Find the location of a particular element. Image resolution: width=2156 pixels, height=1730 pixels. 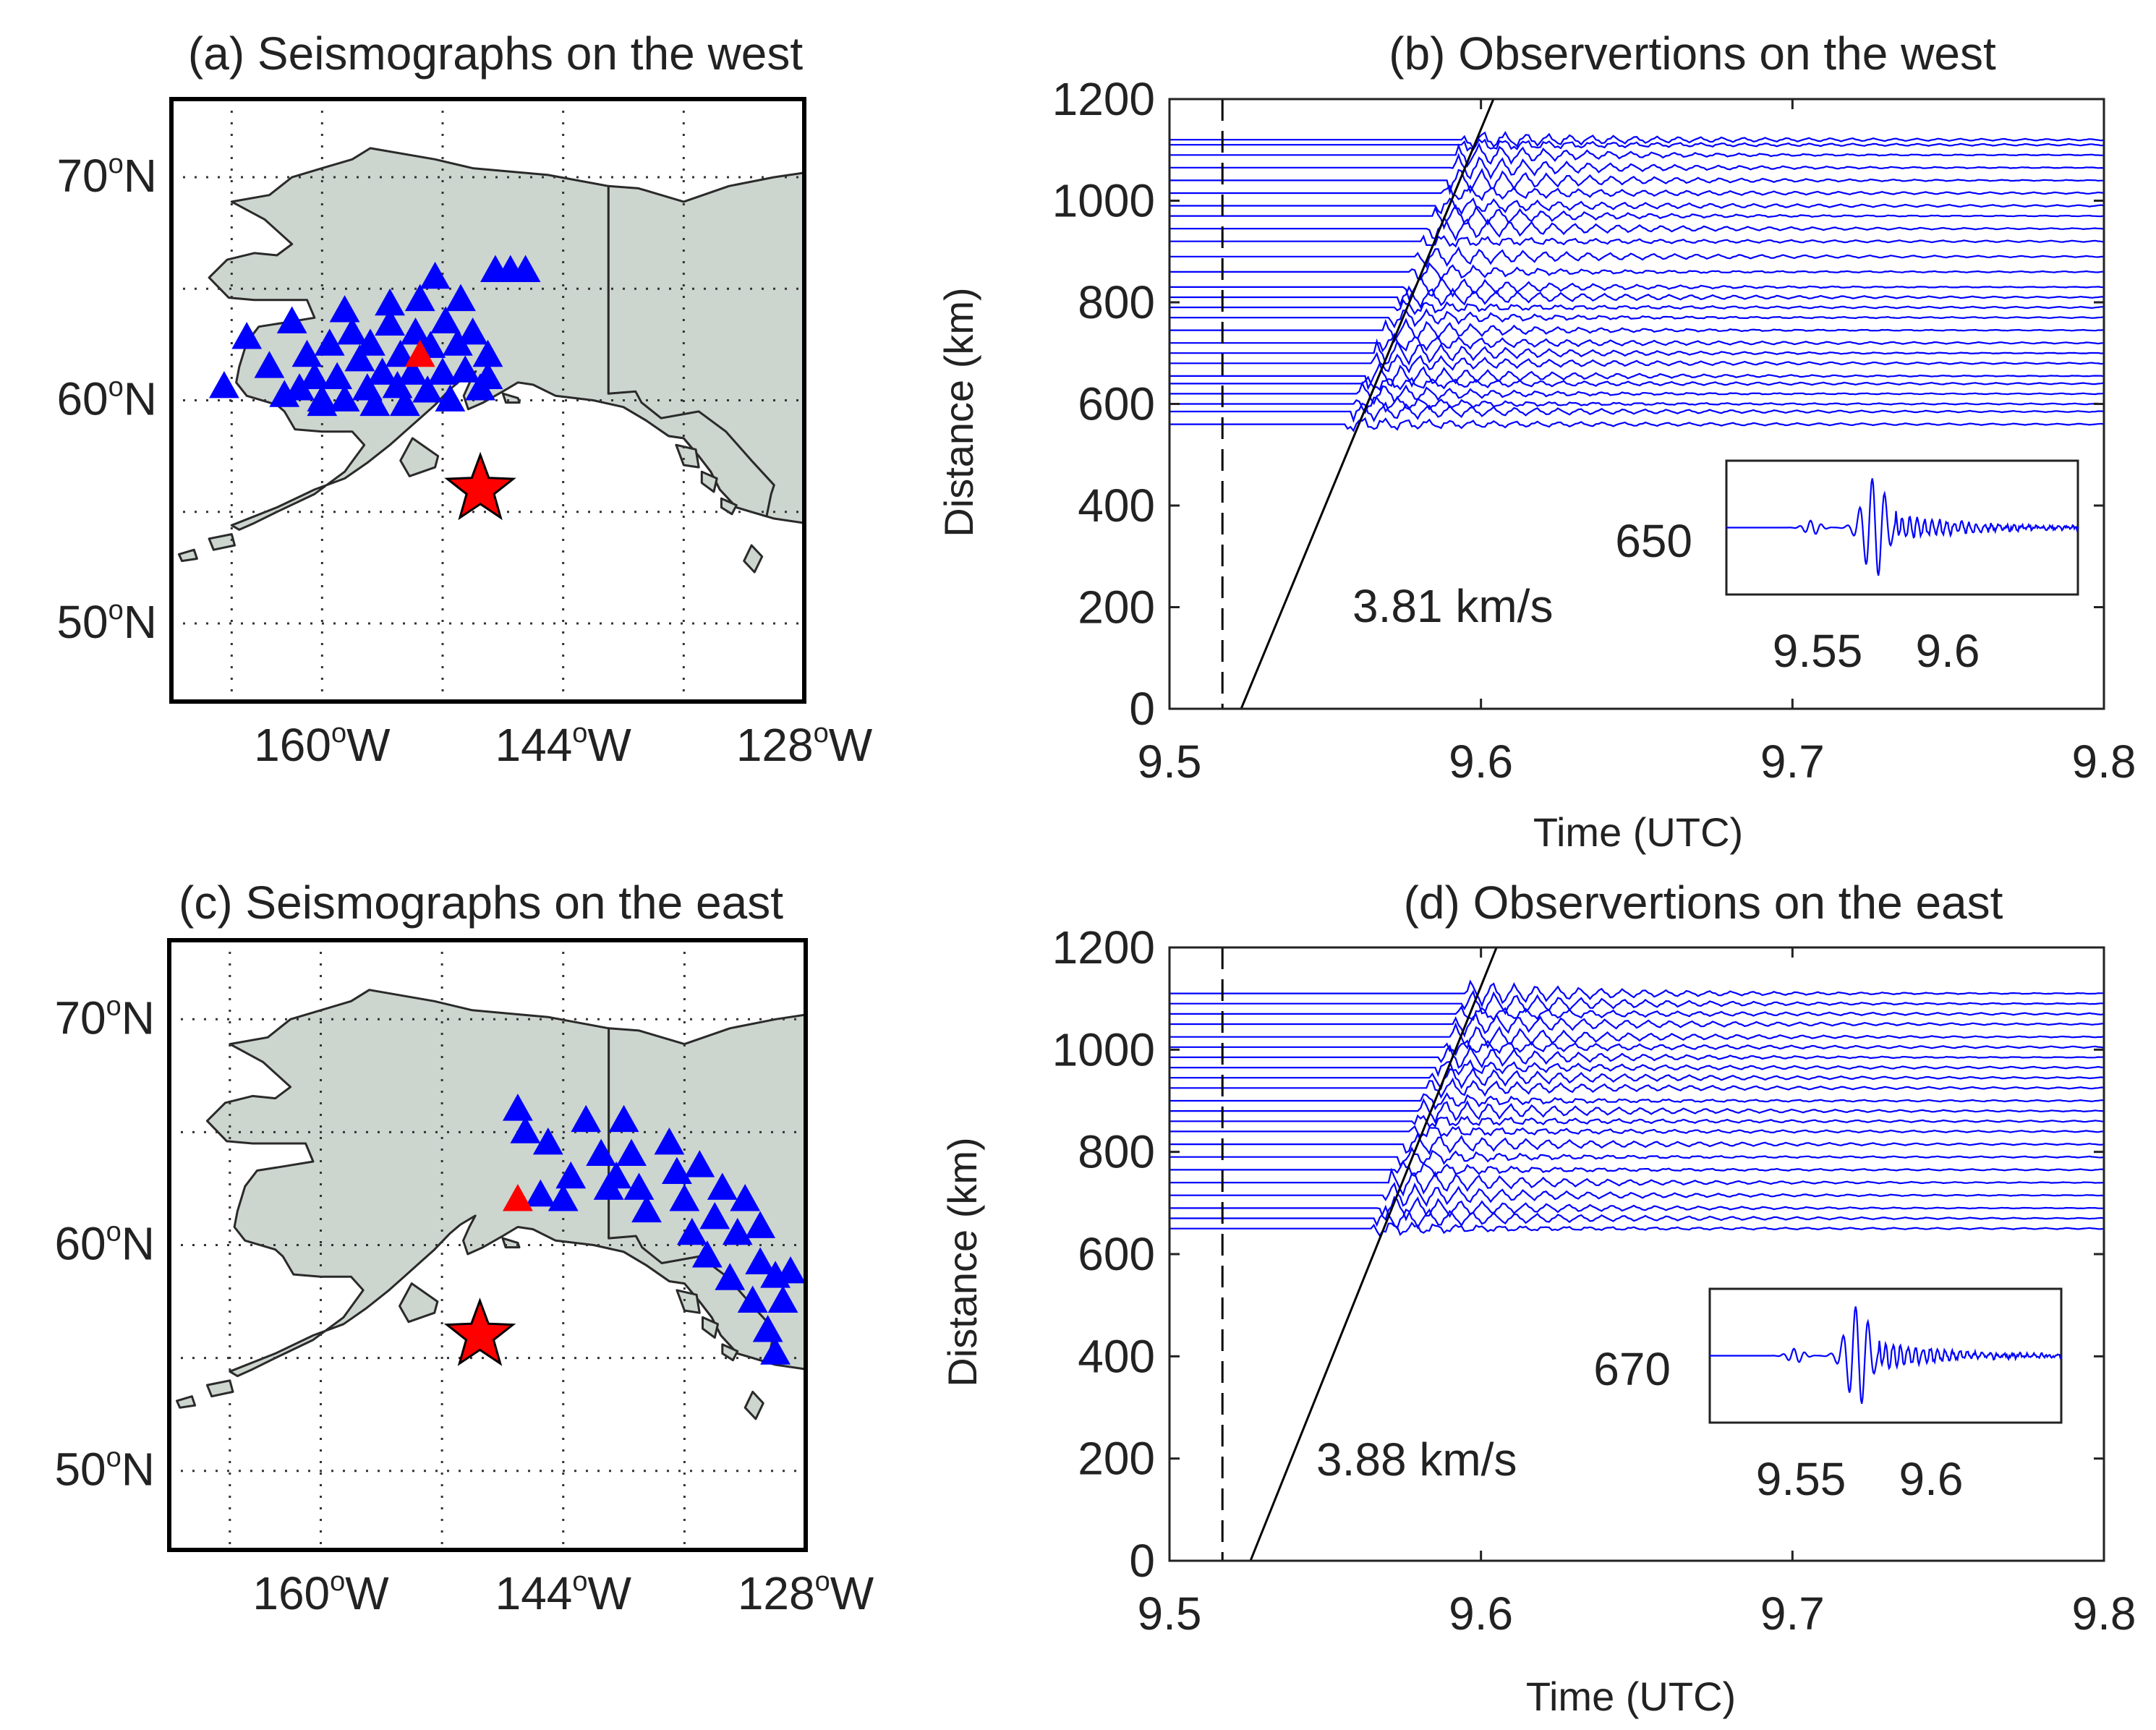

inset-trace is located at coordinates (1902, 527).